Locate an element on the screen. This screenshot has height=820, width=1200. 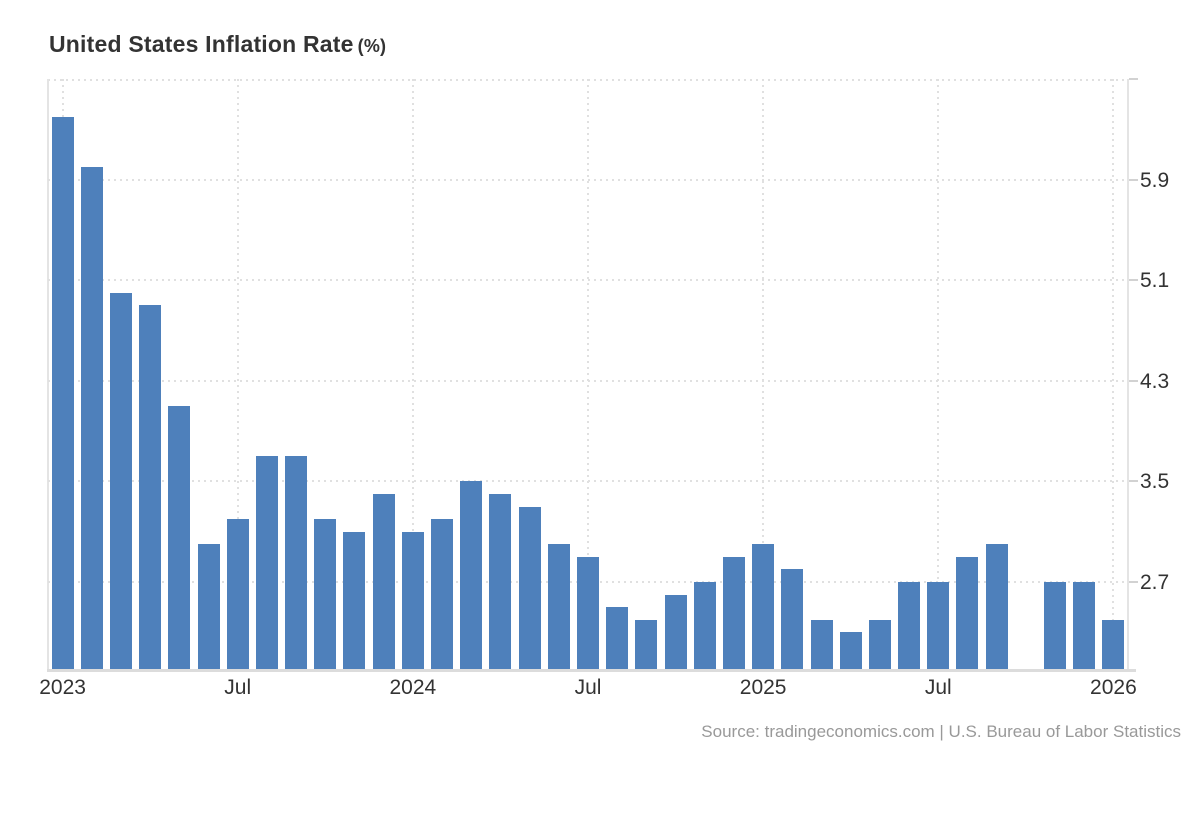
y-axis-label-2.7: 2.7 is located at coordinates (1155, 582).